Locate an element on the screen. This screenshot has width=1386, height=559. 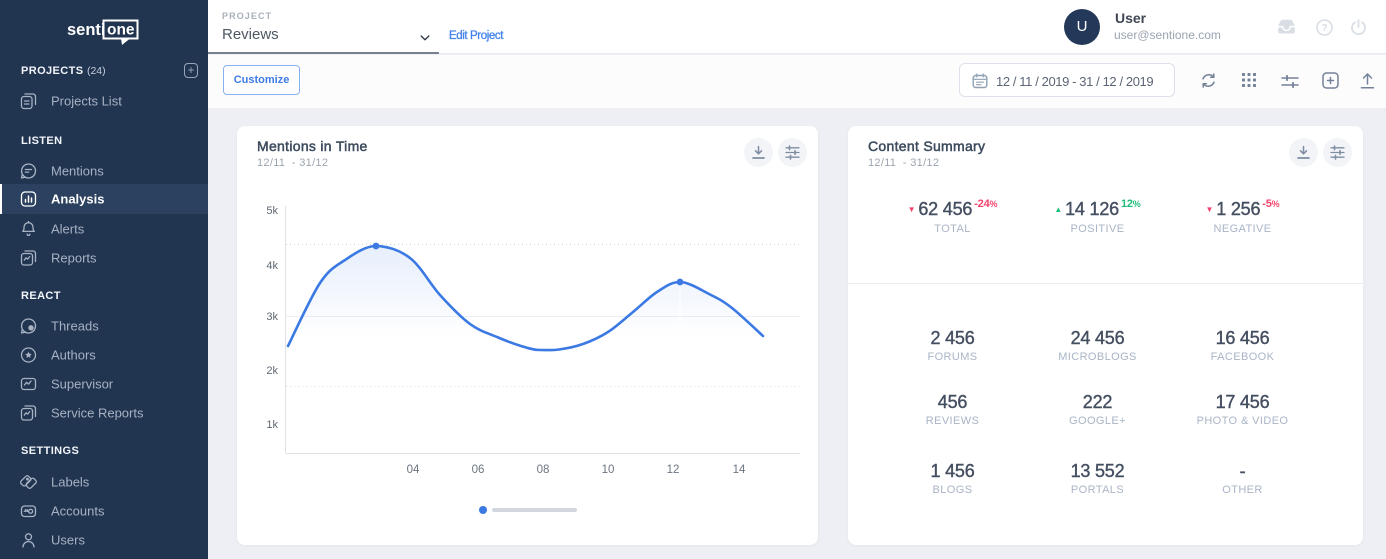
svg-text: one is located at coordinates (121, 30).